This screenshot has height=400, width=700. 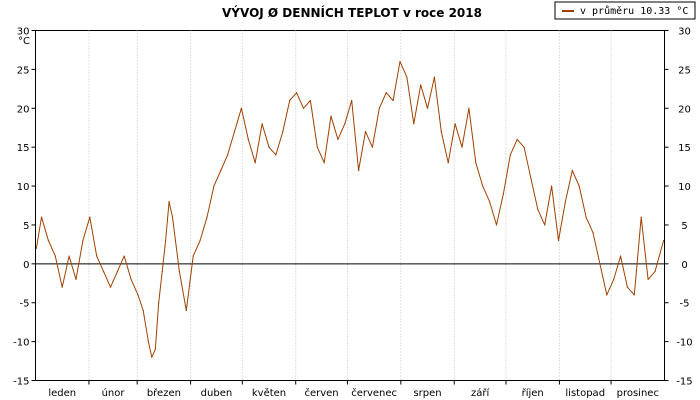 I want to click on x-tick-label-0: leden, so click(x=62, y=393).